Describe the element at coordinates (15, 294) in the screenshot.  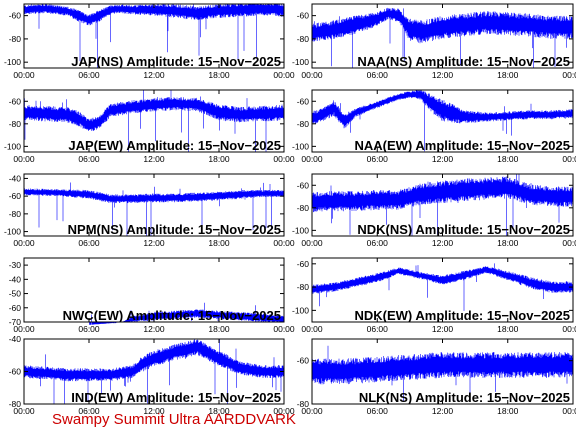
I see `y-tick-label: -50` at that location.